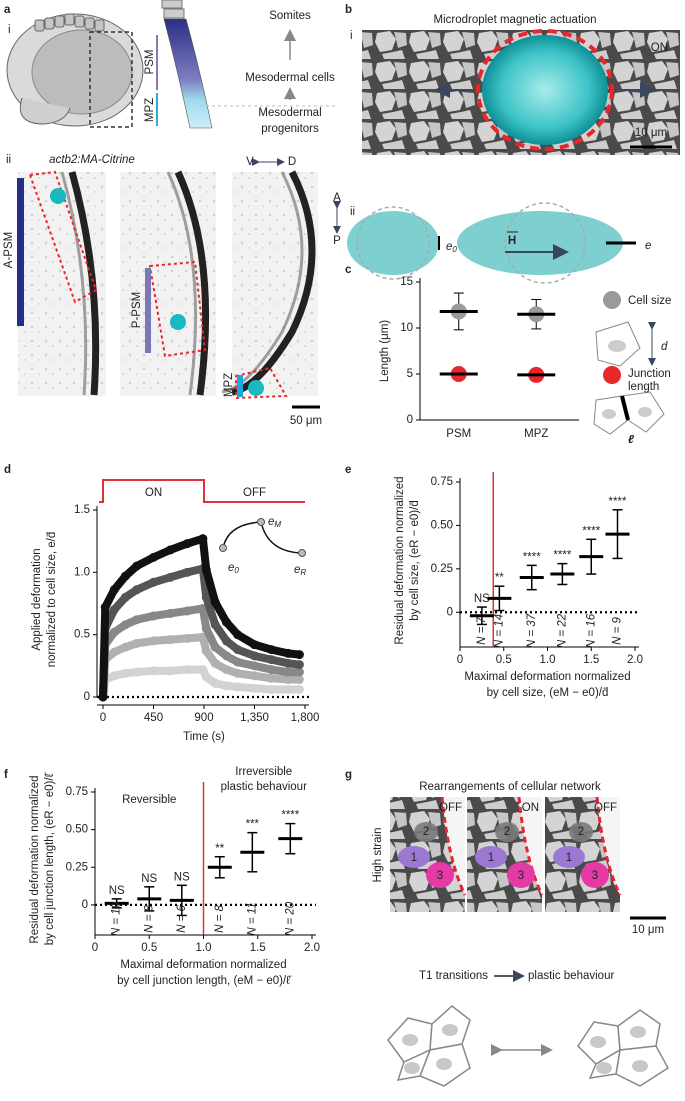 The height and width of the screenshot is (1101, 685). I want to click on label: V, so click(250, 162).